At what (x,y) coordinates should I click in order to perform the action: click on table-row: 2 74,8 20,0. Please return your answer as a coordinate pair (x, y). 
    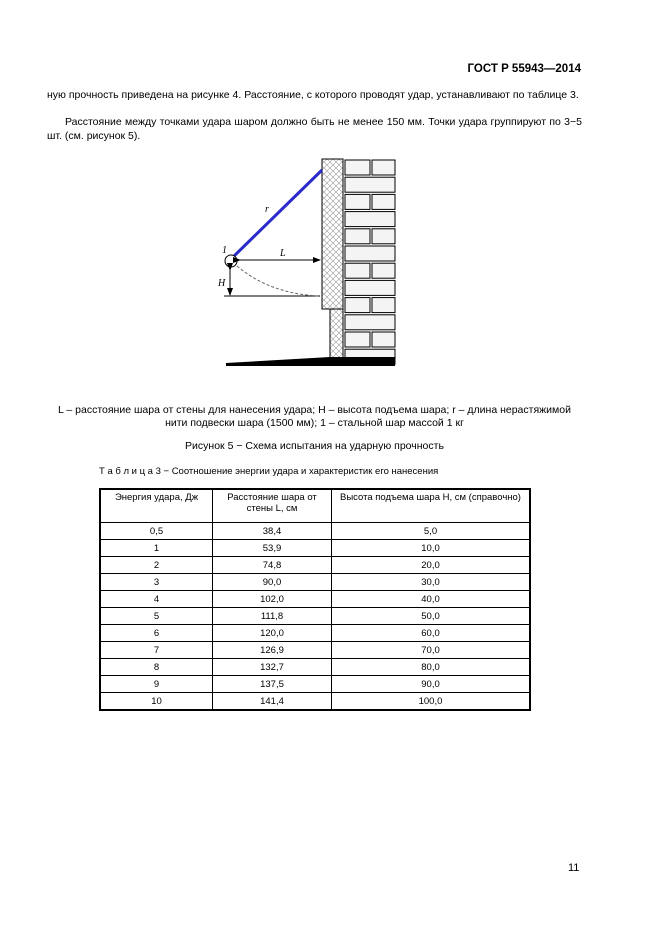
    Looking at the image, I should click on (315, 565).